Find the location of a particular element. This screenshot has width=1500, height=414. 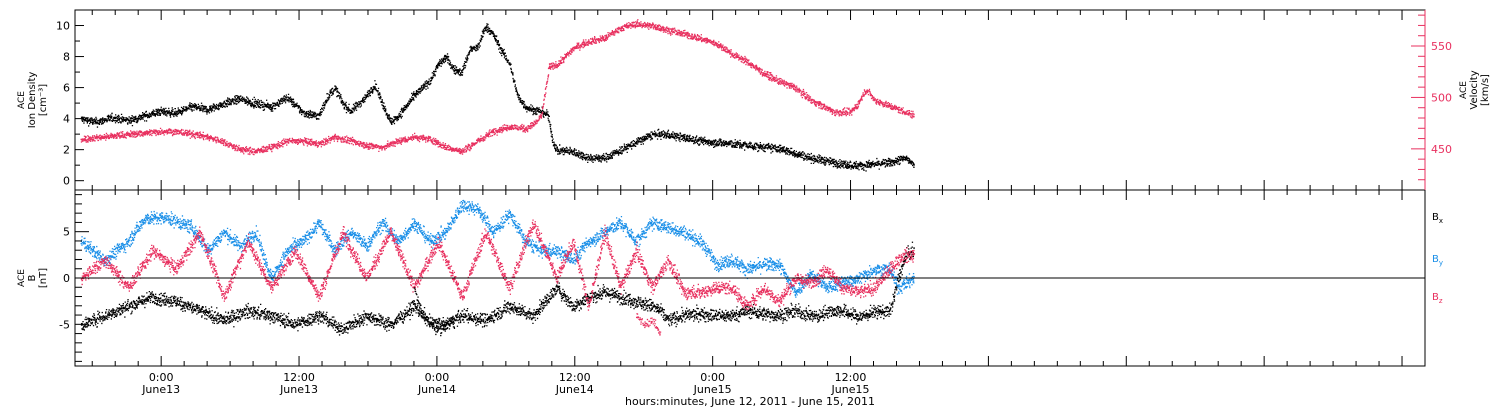

ion-density-tick-label: 2 is located at coordinates (66, 150).